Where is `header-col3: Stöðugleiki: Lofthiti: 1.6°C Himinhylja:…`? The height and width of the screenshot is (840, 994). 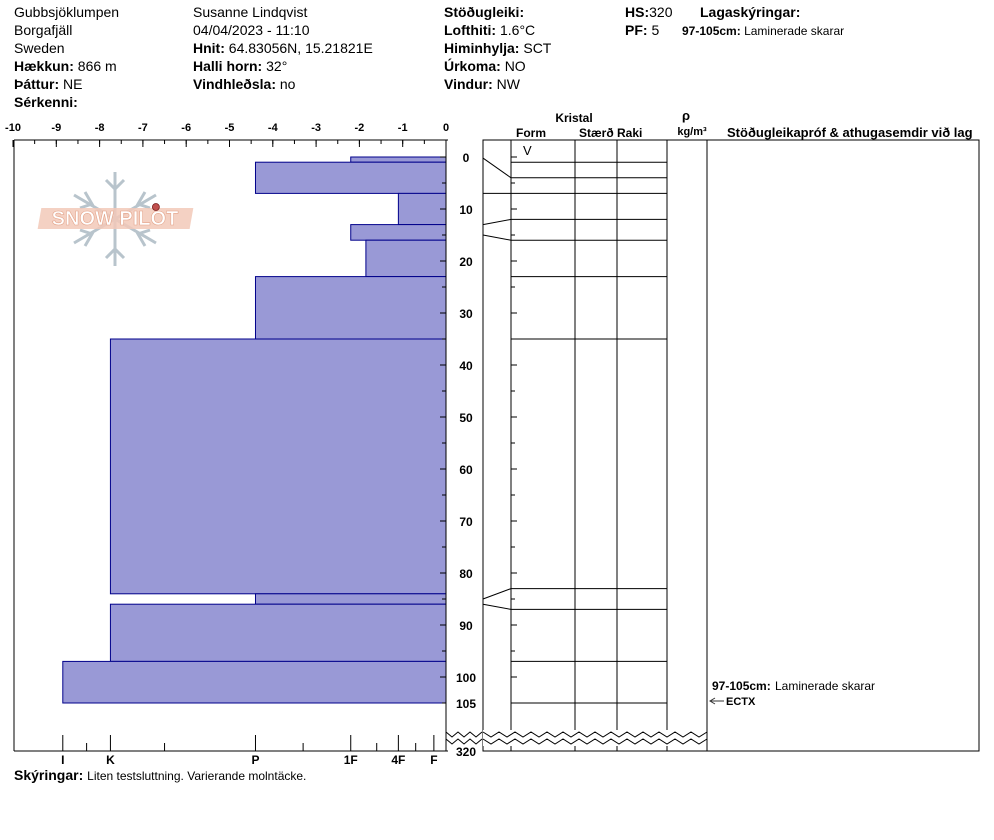 header-col3: Stöðugleiki: Lofthiti: 1.6°C Himinhylja:… is located at coordinates (497, 48).